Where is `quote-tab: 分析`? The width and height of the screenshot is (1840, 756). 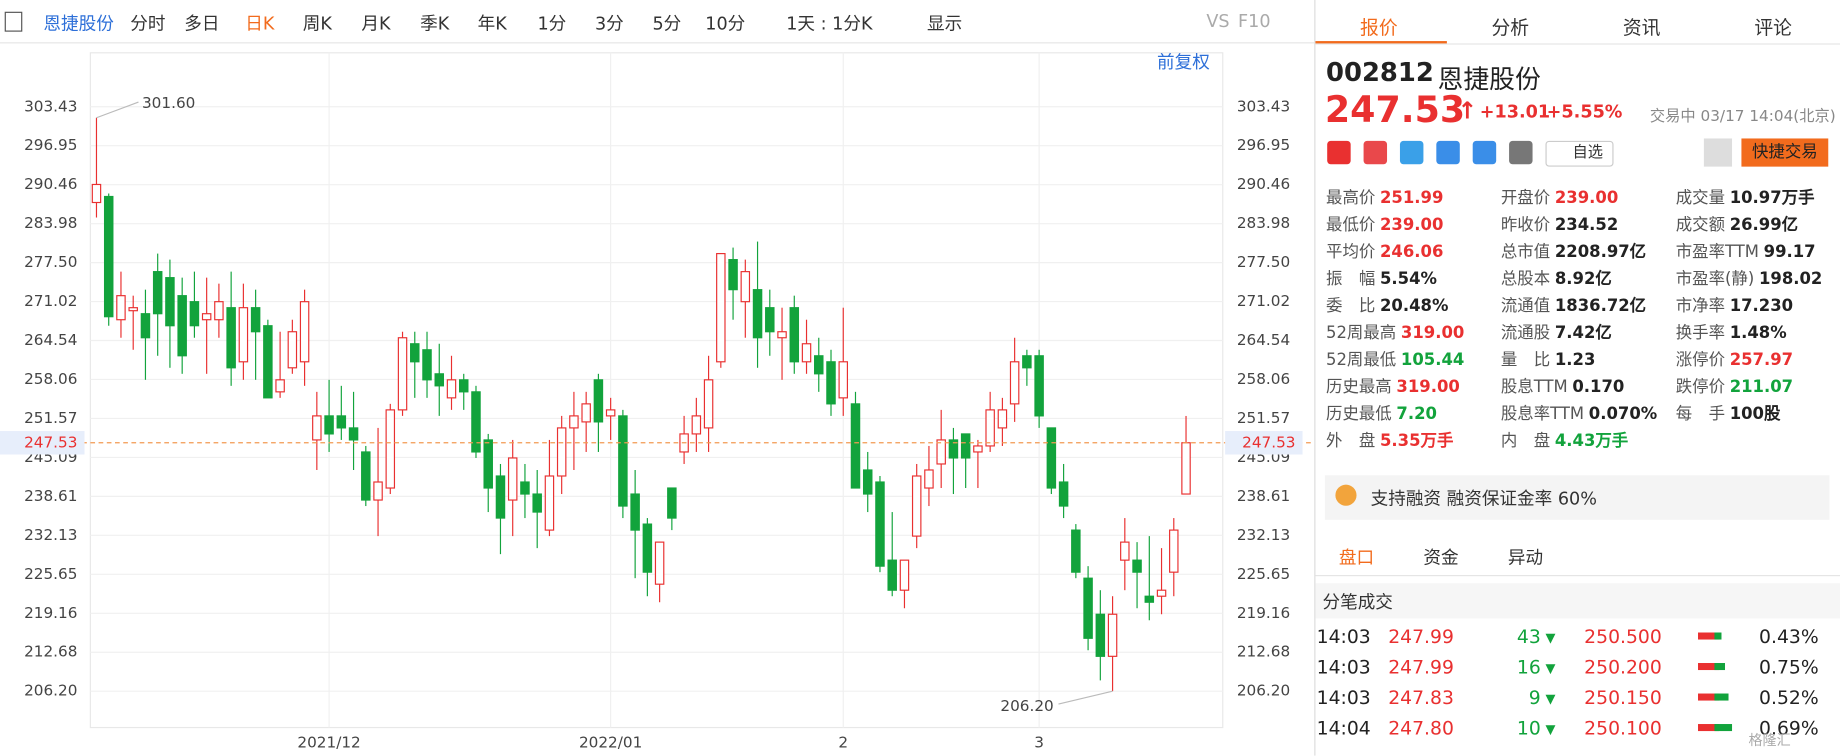 quote-tab: 分析 is located at coordinates (1510, 27).